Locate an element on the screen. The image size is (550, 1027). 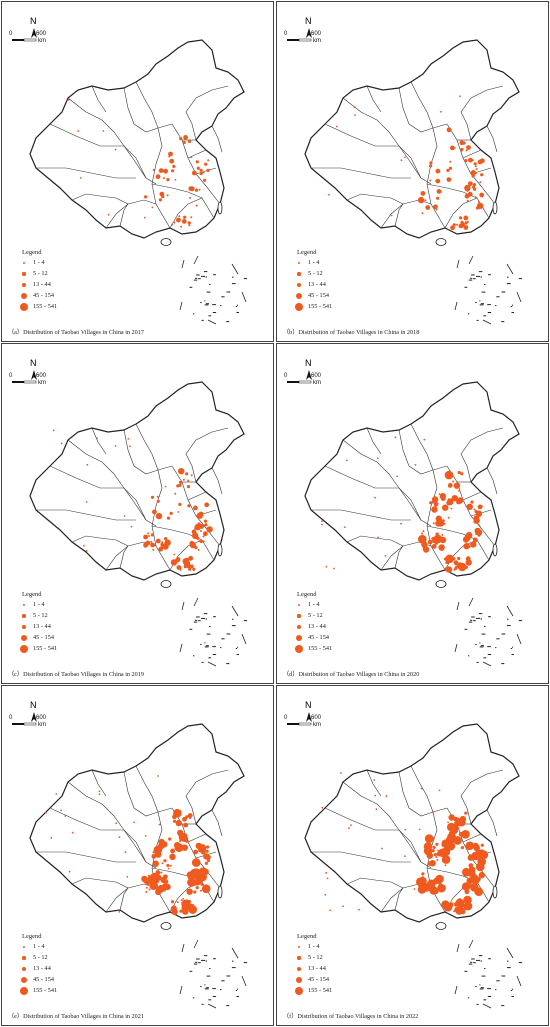
scale-max-label: 600 is located at coordinates (41, 718).